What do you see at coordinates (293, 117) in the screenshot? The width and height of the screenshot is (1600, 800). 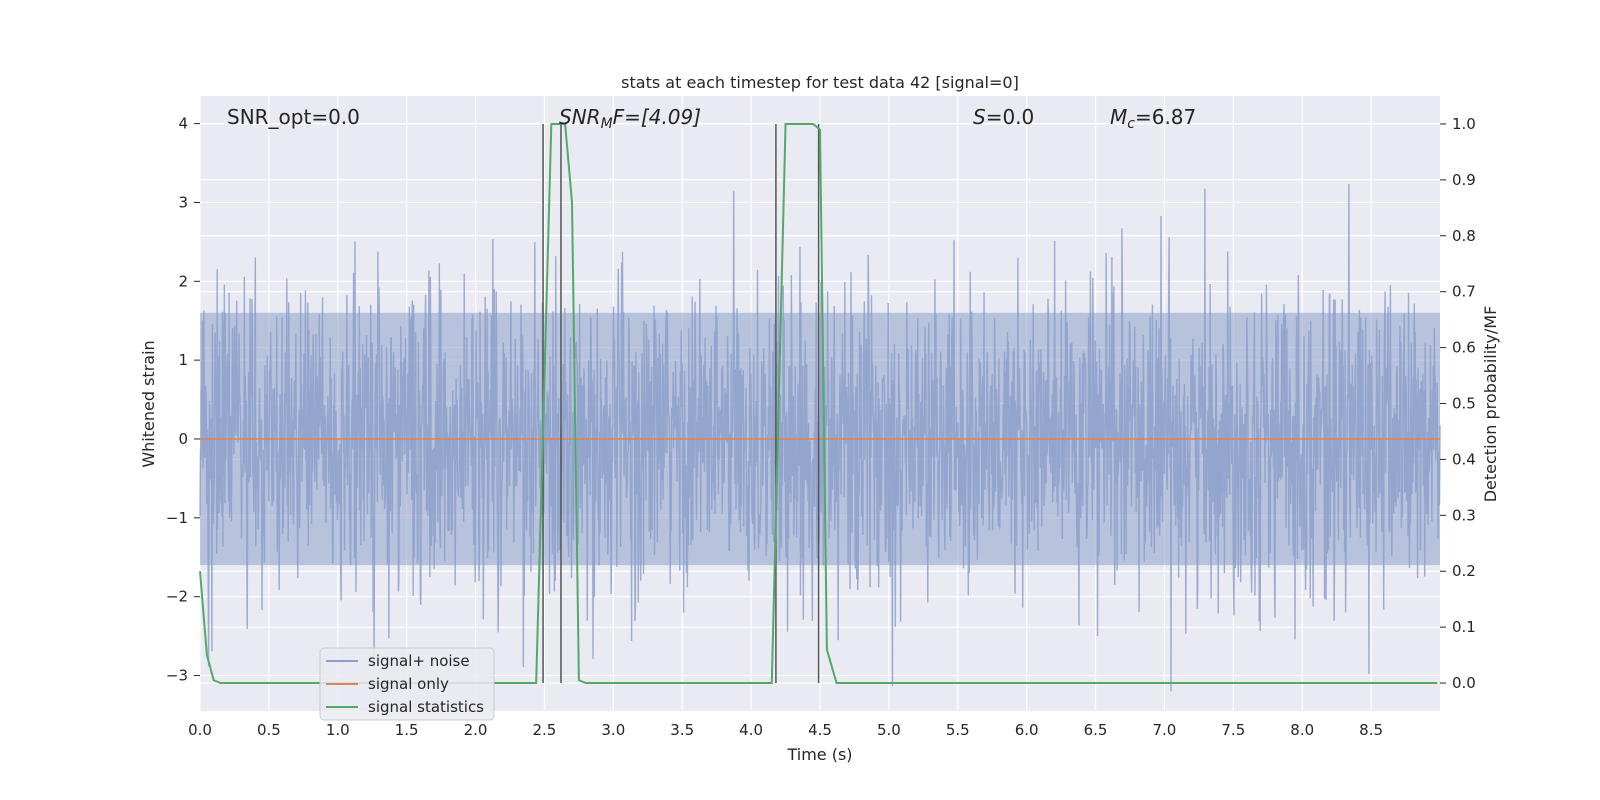 I see `annotation-snr-opt: SNR_opt=0.0` at bounding box center [293, 117].